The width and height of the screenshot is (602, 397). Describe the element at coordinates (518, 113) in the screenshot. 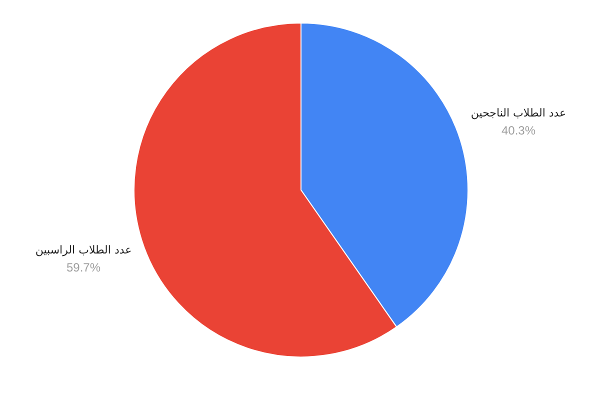

I see `slice-label: عدد الطلاب الناجحين` at that location.